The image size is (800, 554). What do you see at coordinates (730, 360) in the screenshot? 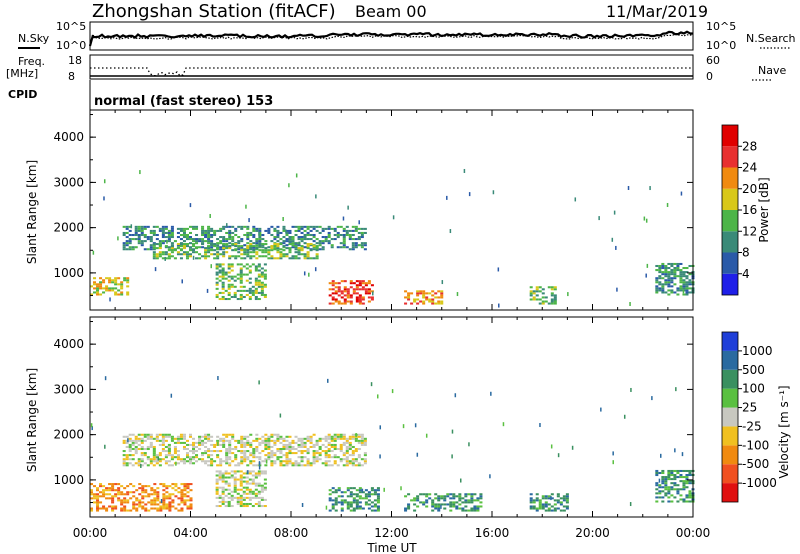
I see `colorbar-segment` at bounding box center [730, 360].